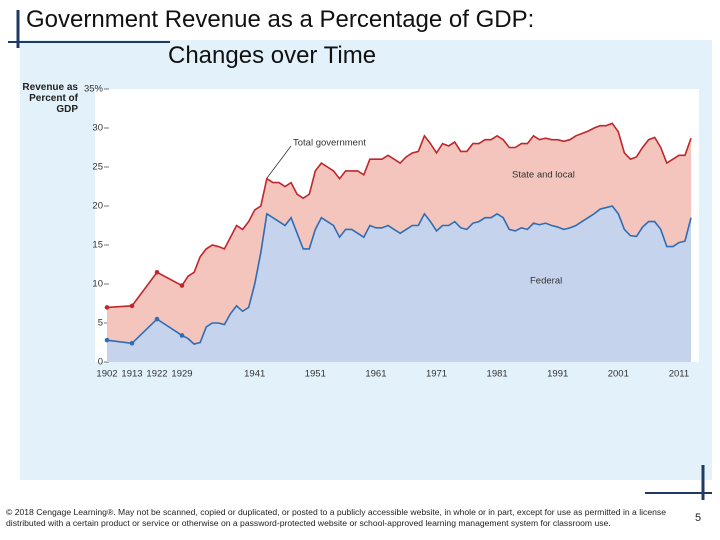 The width and height of the screenshot is (720, 540). I want to click on x-tick-label: 1991, so click(557, 374).